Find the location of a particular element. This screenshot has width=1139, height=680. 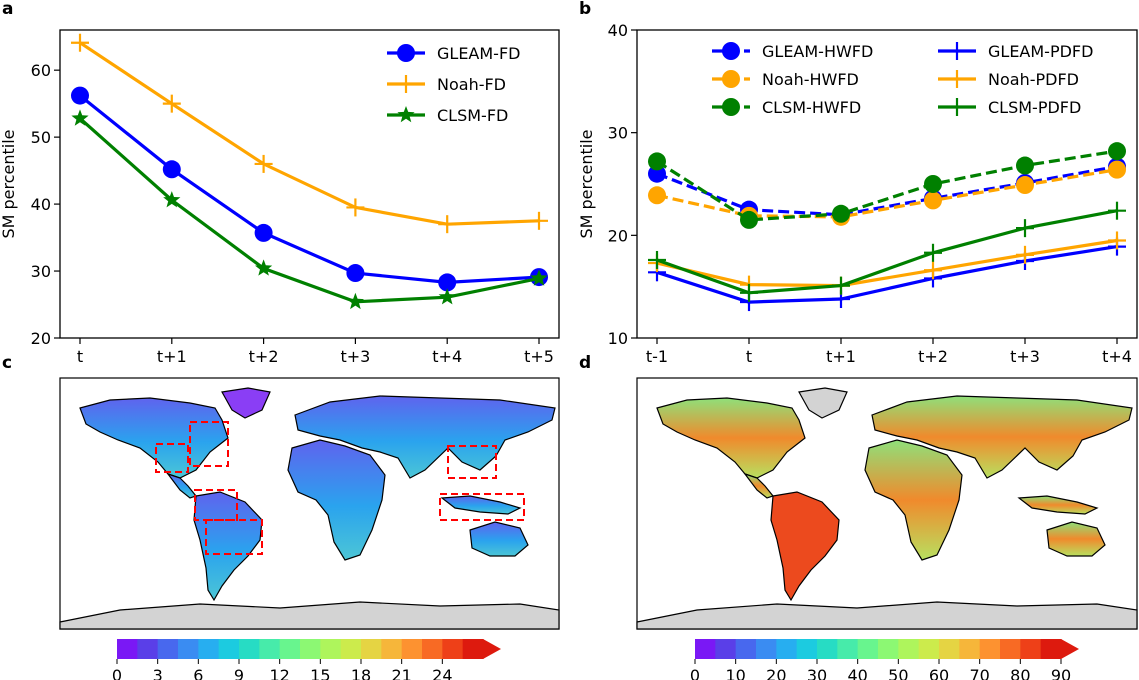

legend-label: CLSM-FD is located at coordinates (472, 115).